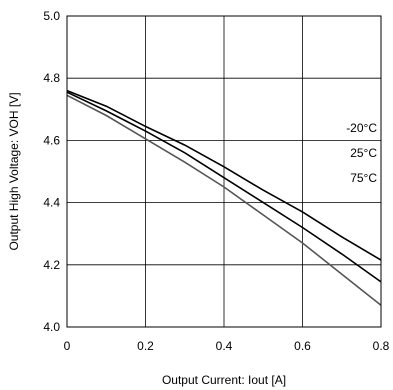 The width and height of the screenshot is (393, 390). I want to click on y-tick-labels: 4.0 4.2 4.4 4.6 4.8 5.0, so click(51, 171).